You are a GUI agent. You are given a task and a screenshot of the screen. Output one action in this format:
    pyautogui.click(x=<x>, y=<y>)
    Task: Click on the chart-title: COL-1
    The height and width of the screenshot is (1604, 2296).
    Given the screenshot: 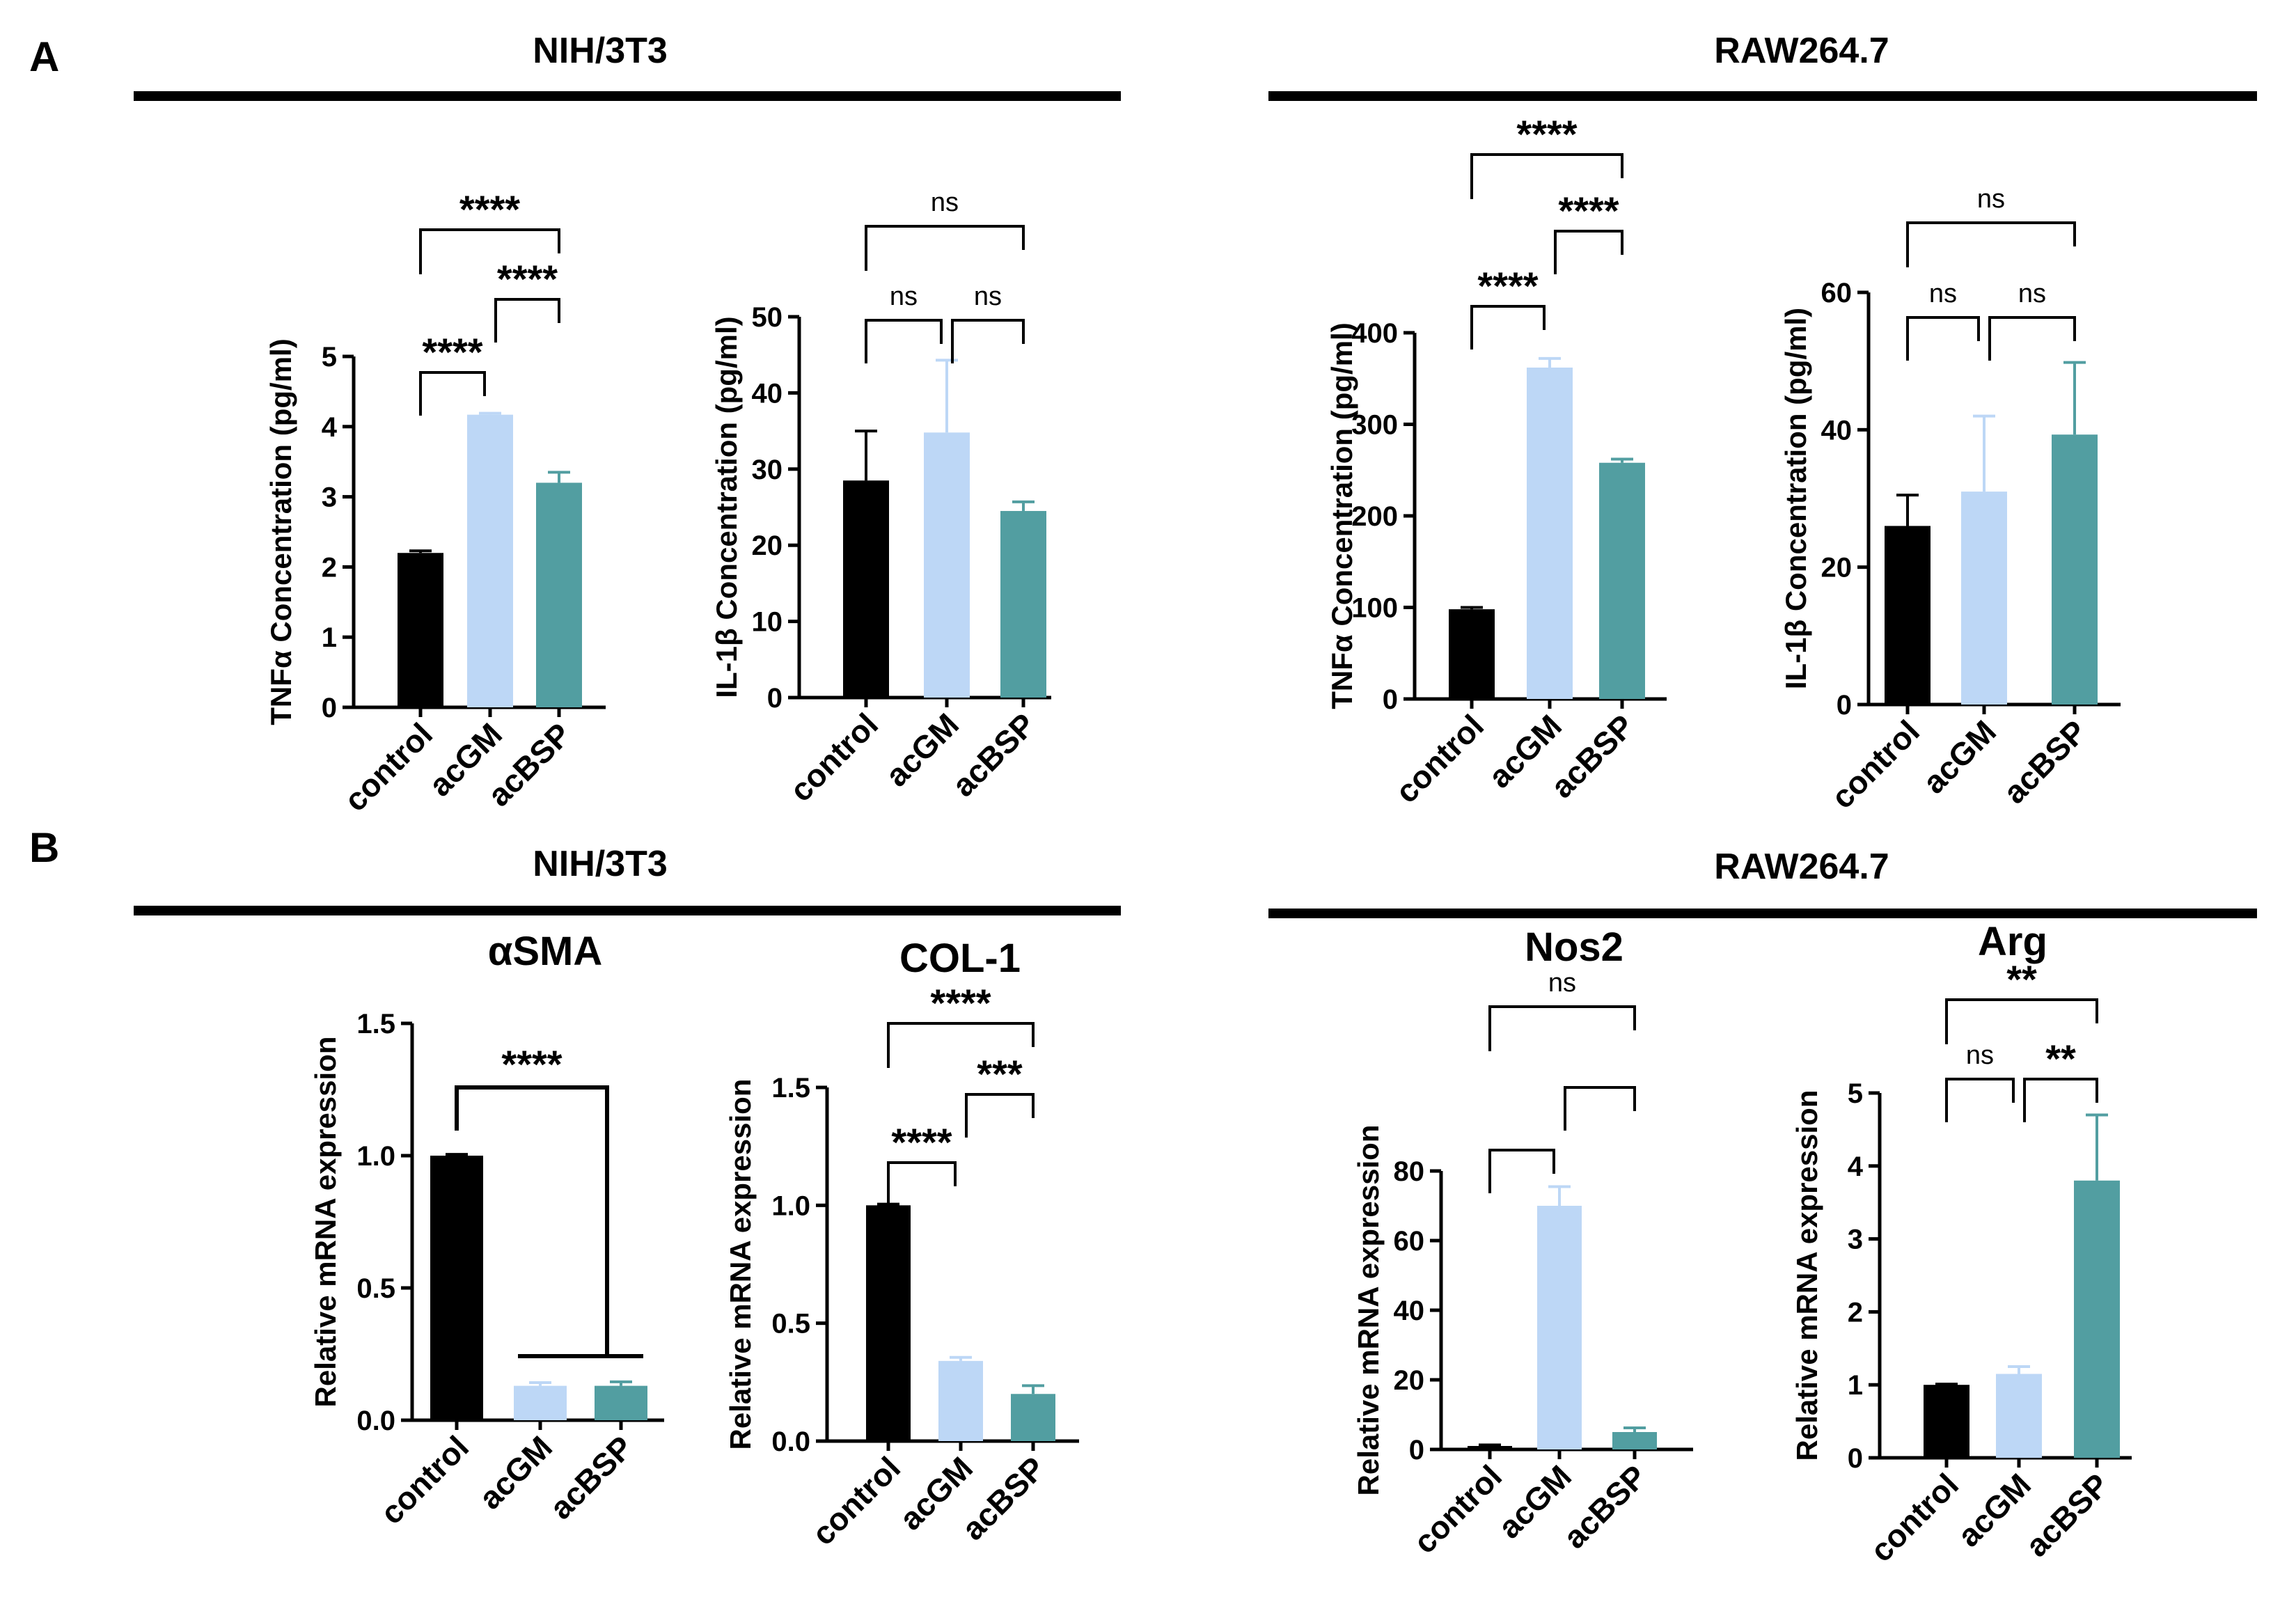 What is the action you would take?
    pyautogui.click(x=960, y=958)
    